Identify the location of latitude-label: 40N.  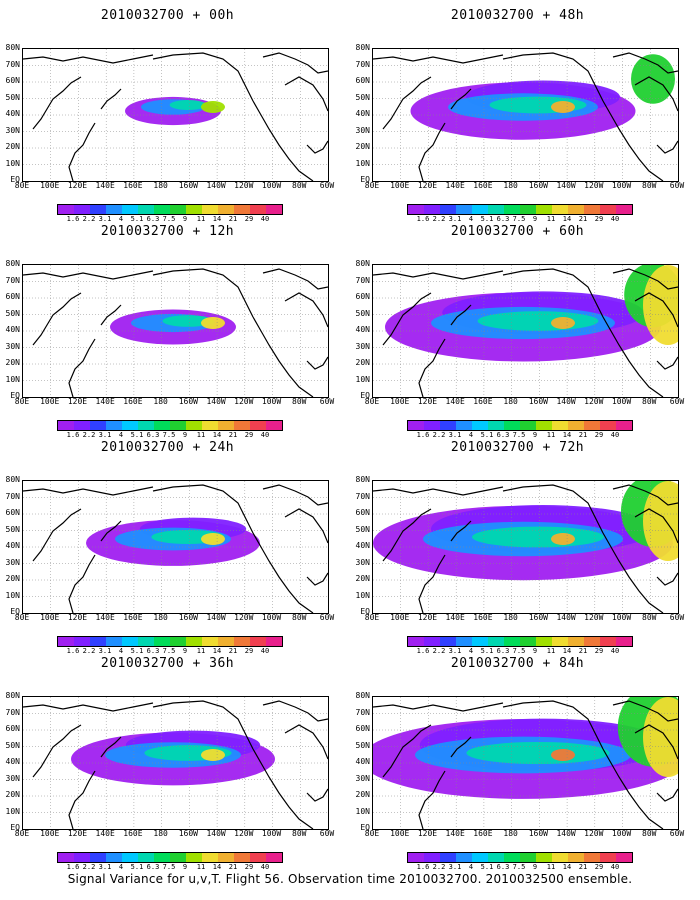
(362, 761).